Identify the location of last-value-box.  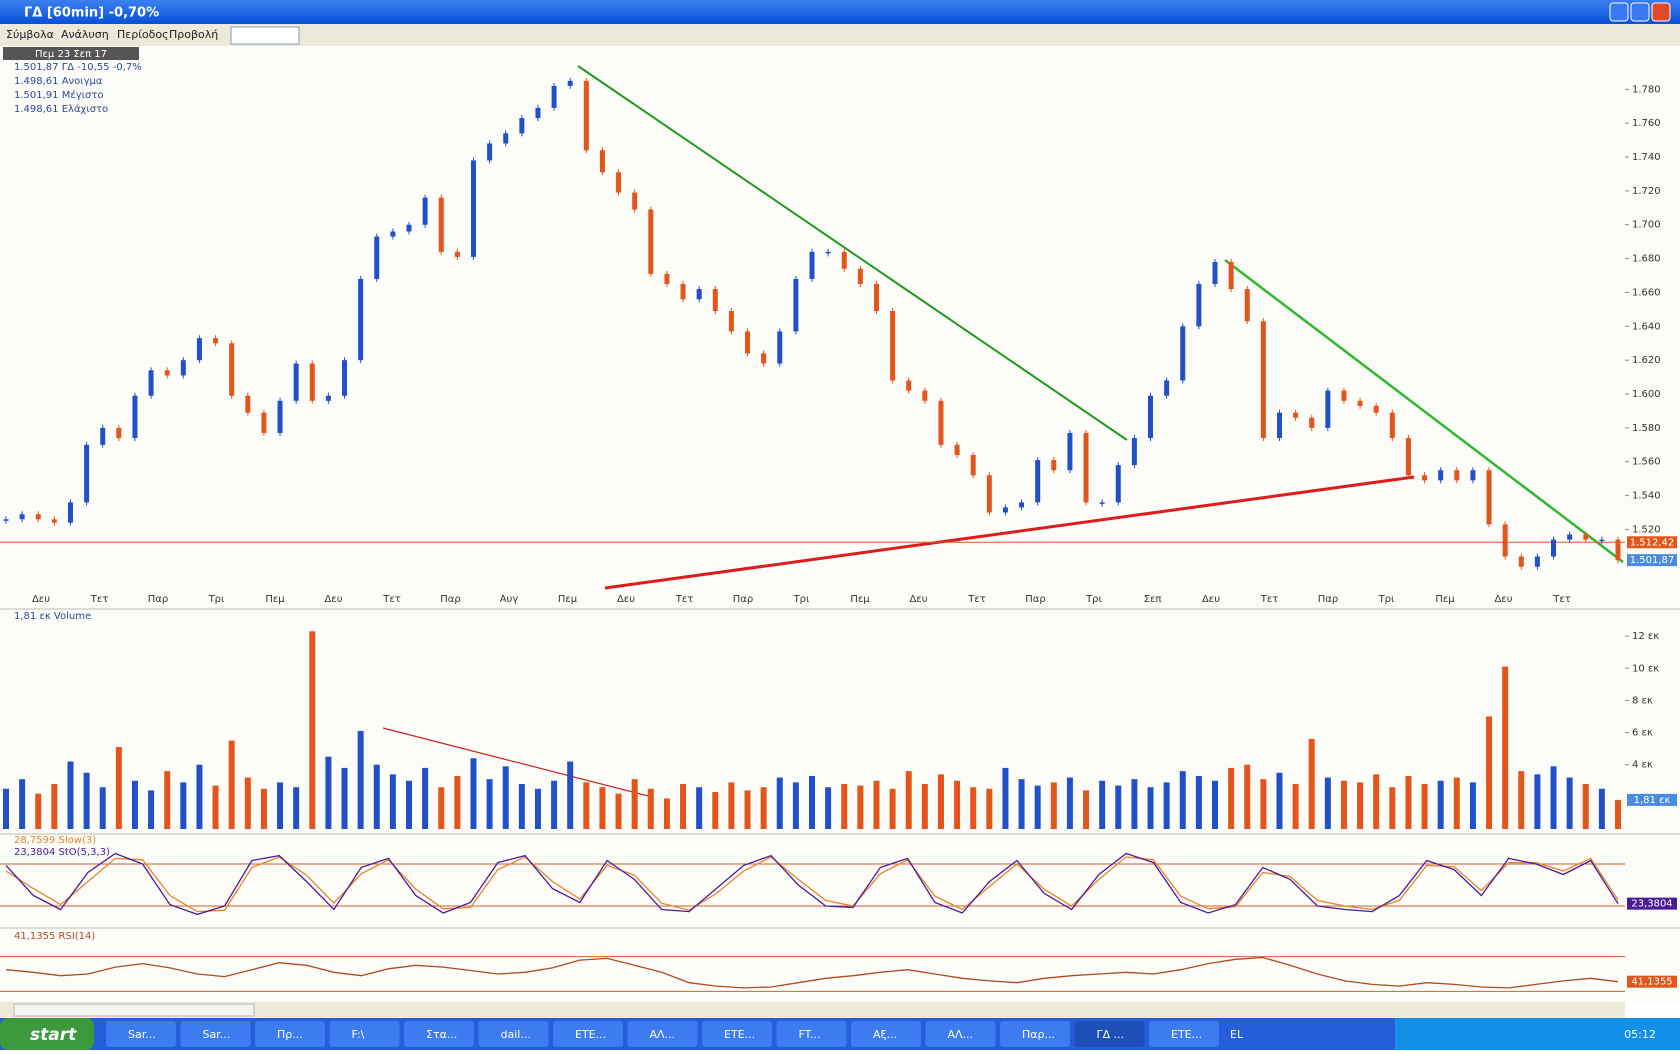
(1652, 903).